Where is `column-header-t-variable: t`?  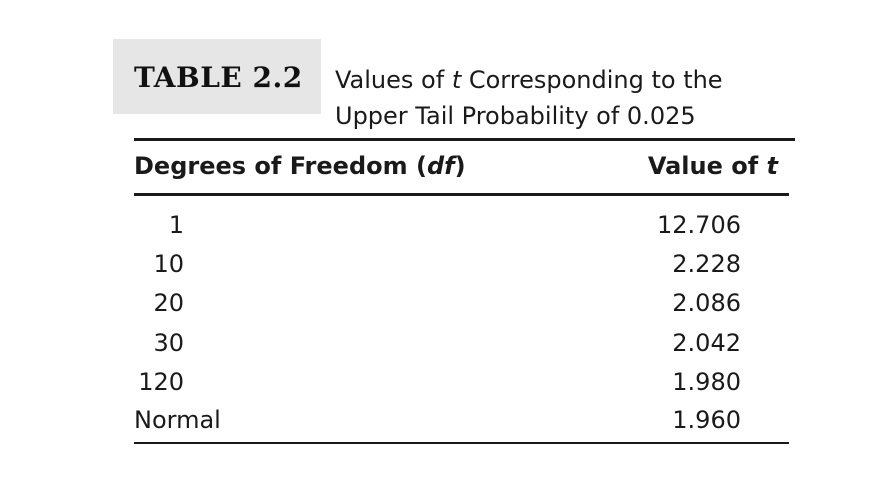 column-header-t-variable: t is located at coordinates (772, 166).